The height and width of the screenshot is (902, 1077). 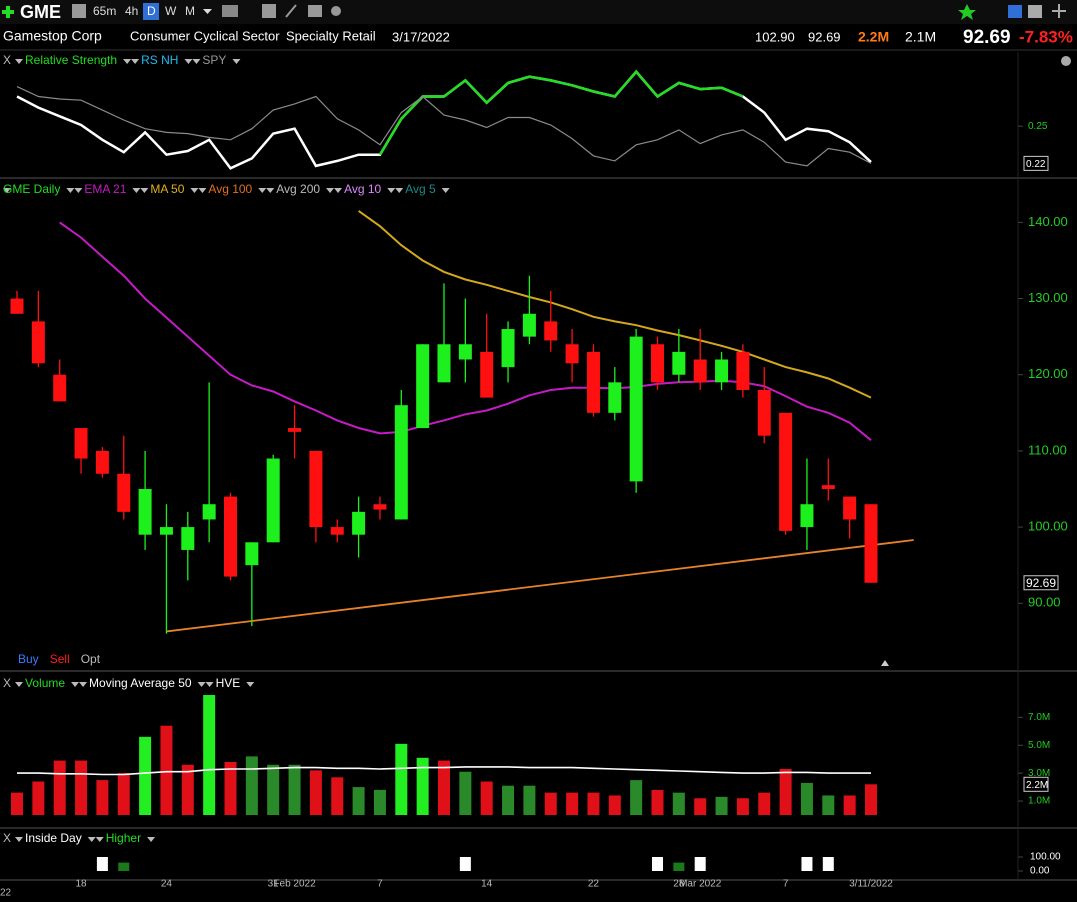 I want to click on draw-icon, so click(x=291, y=11).